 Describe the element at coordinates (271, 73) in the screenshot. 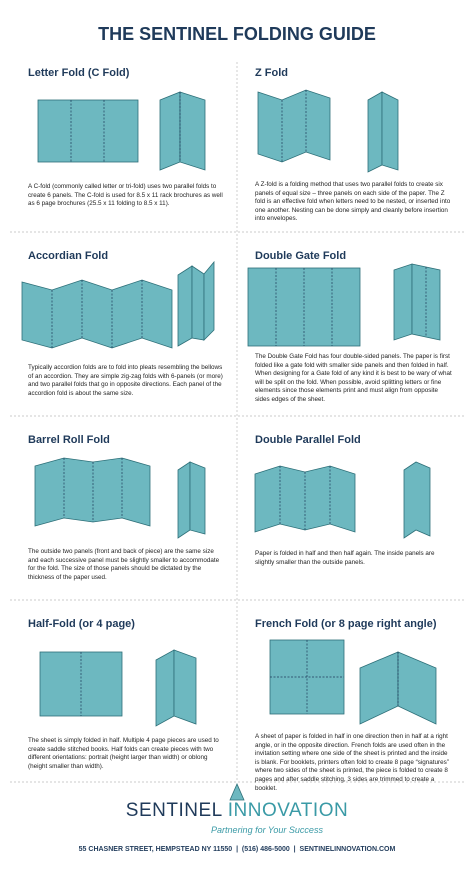

I see `section-heading: Z Fold` at that location.